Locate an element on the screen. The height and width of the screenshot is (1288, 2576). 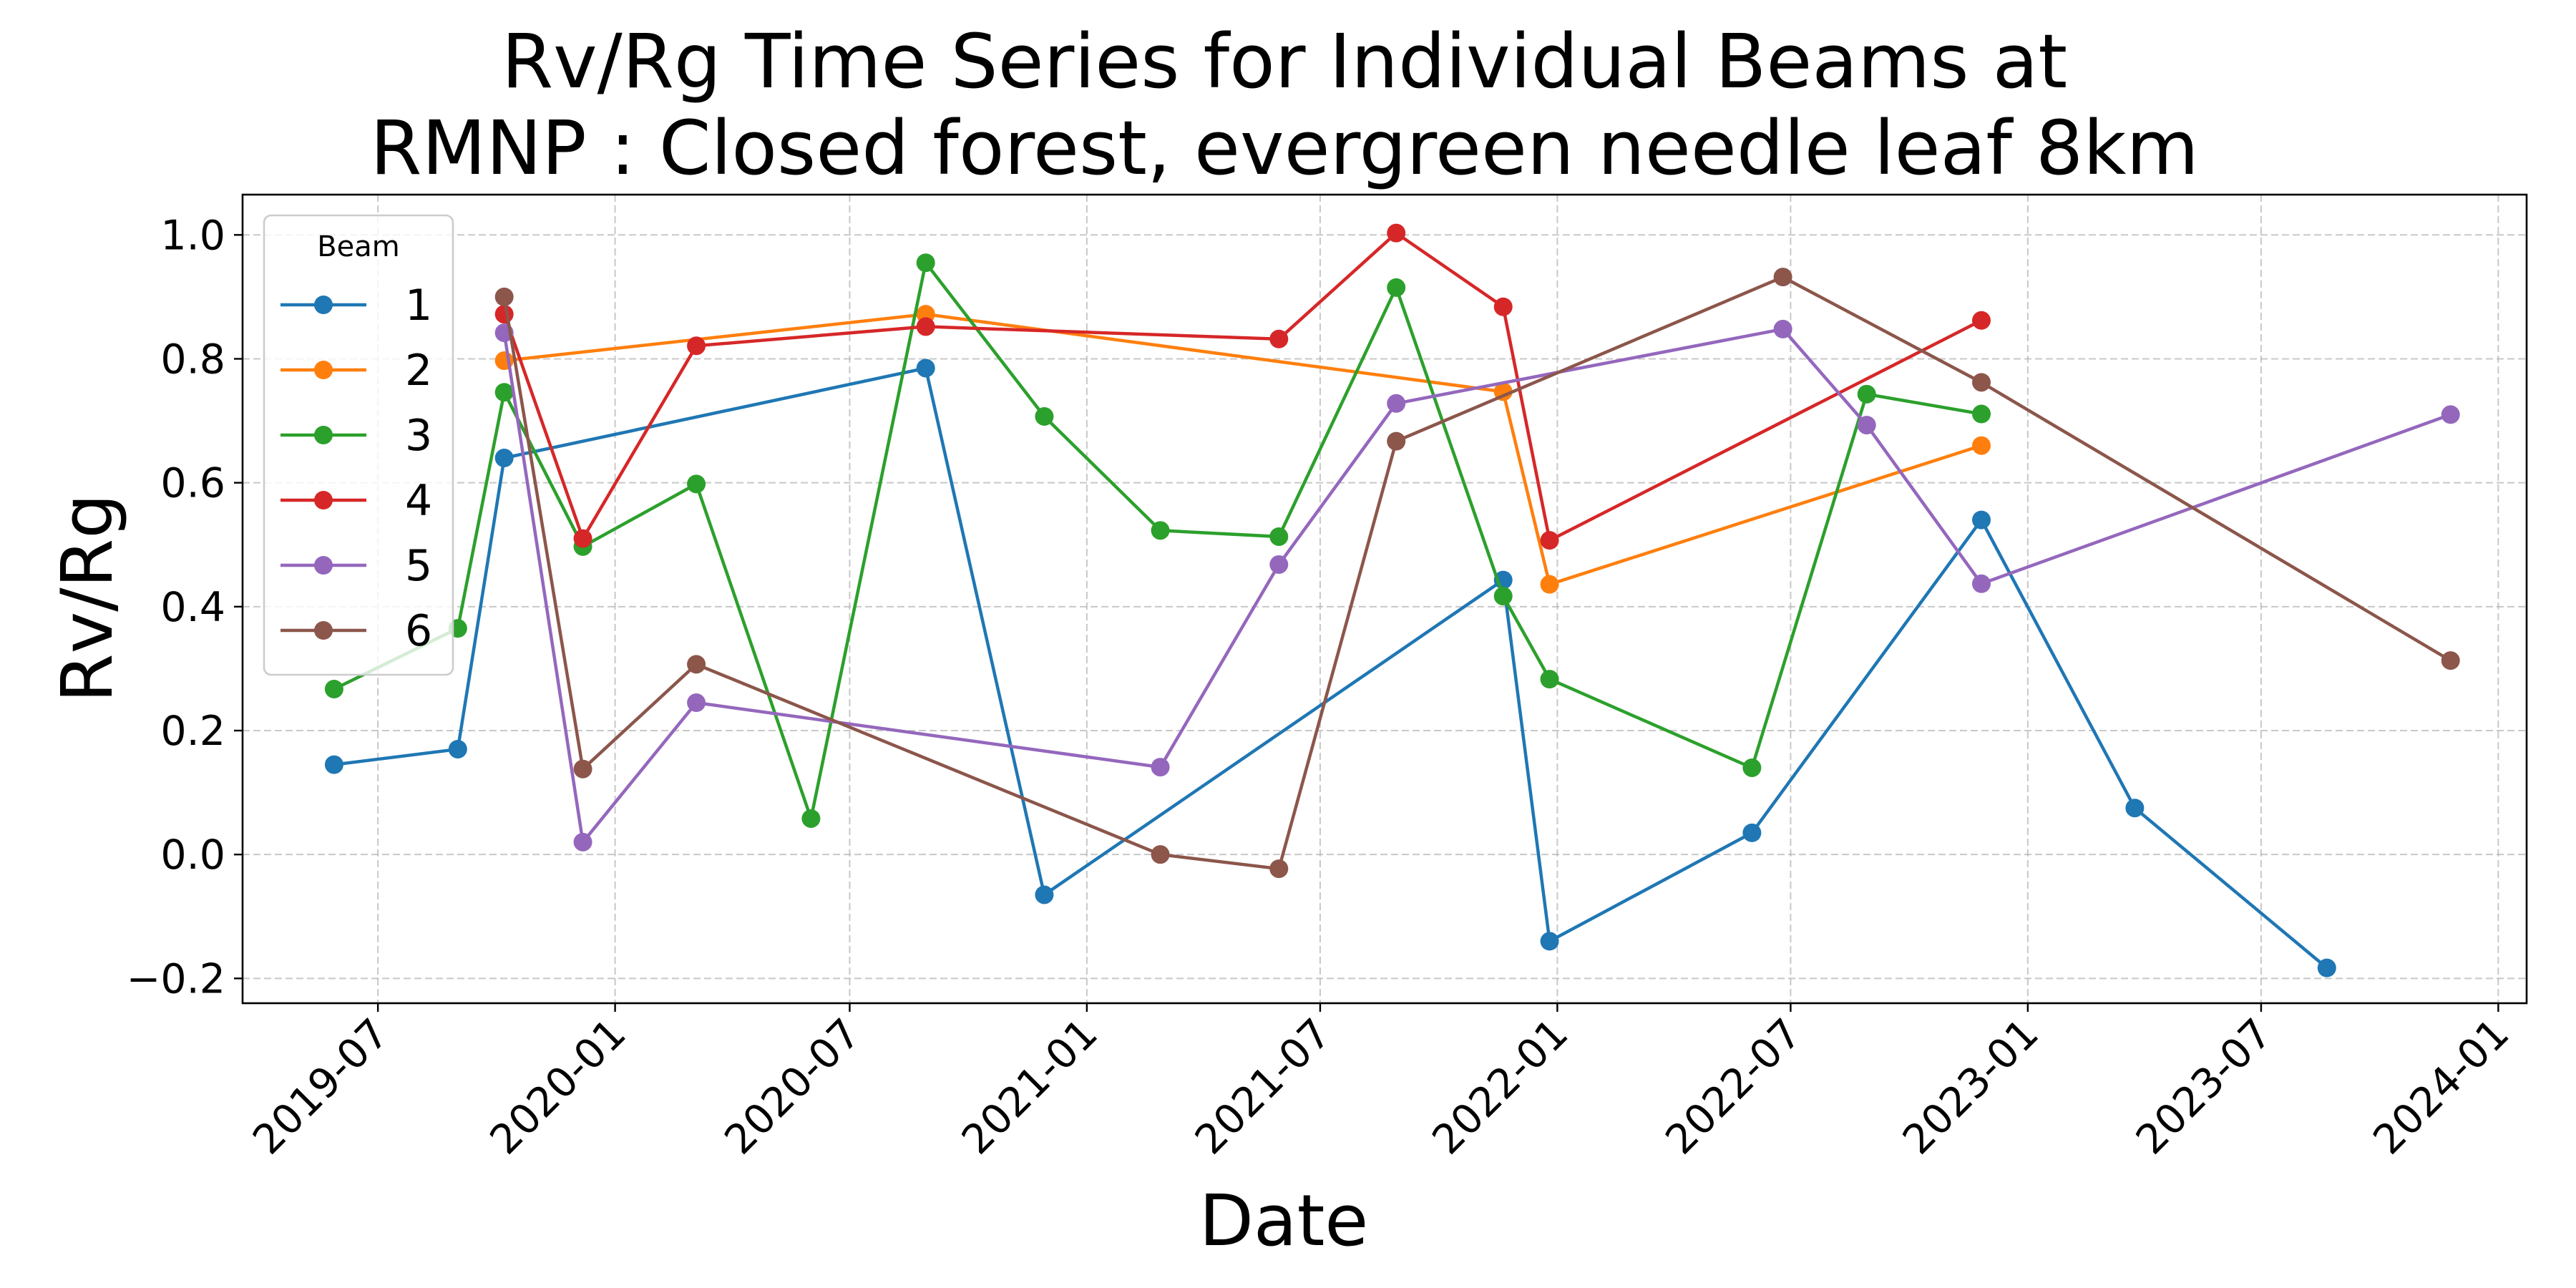
legend-title: Beam is located at coordinates (358, 246).